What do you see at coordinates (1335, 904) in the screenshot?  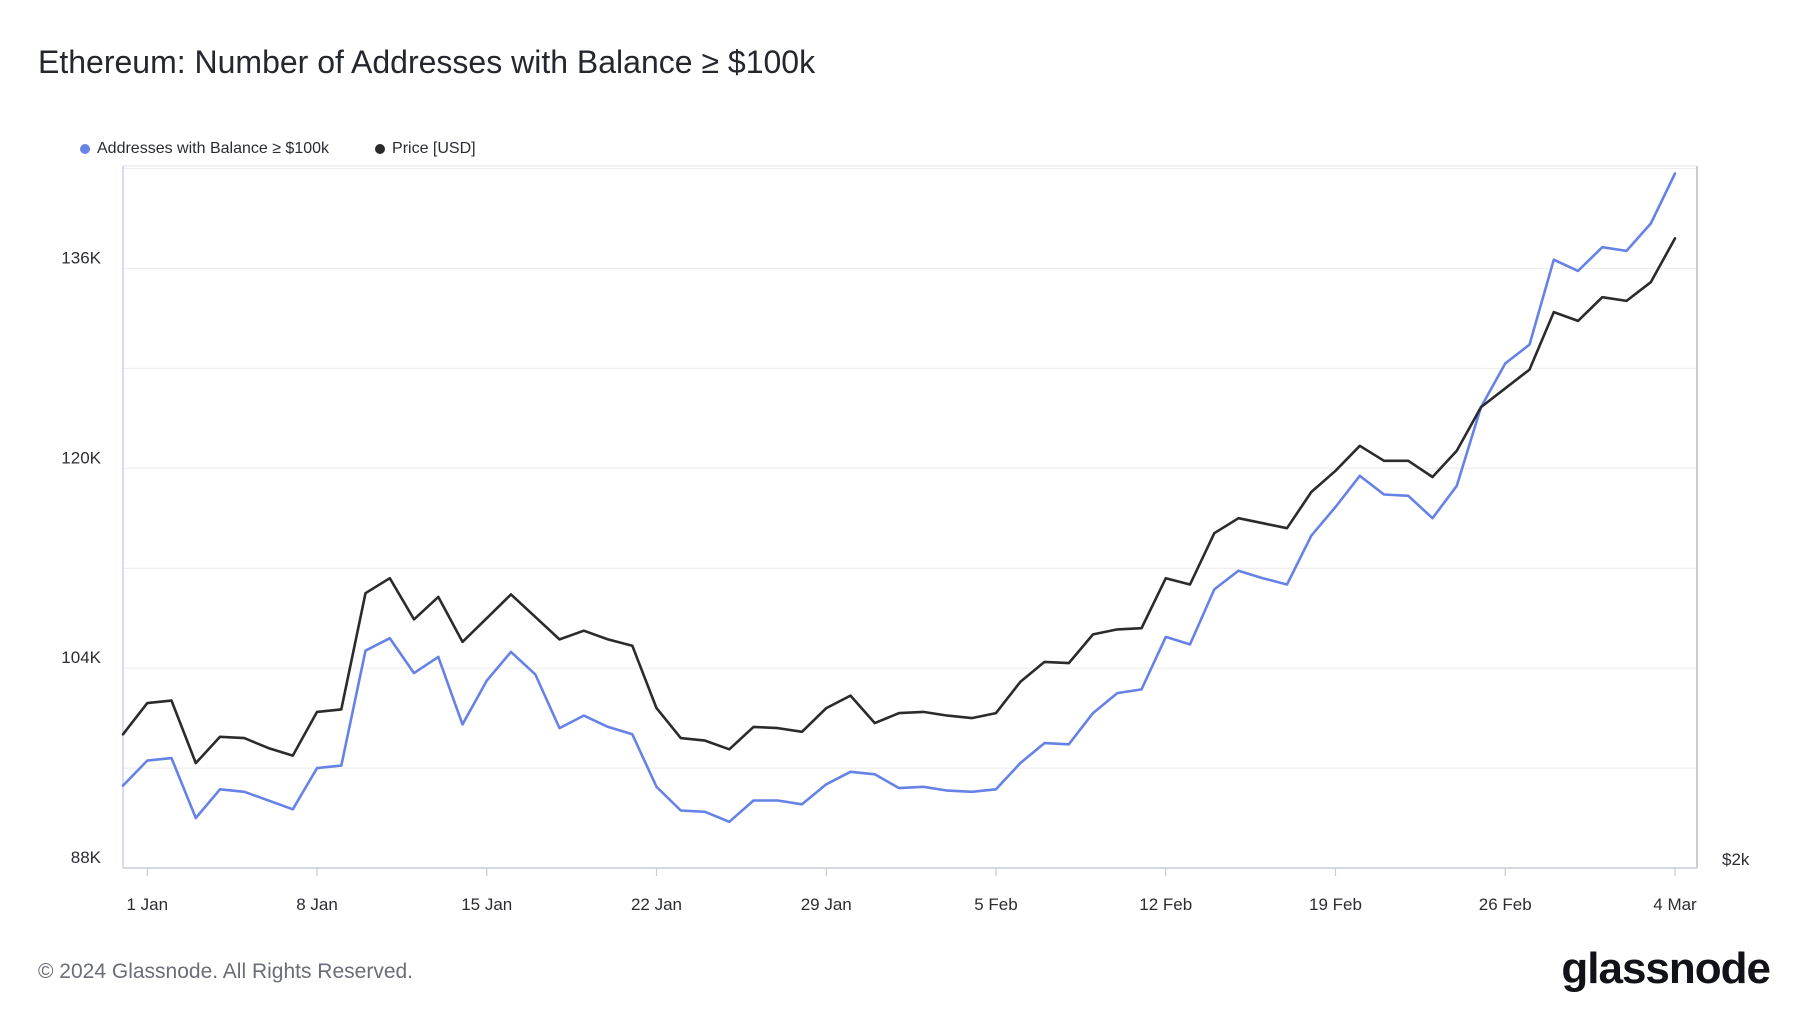 I see `x-tick-label: 19 Feb` at bounding box center [1335, 904].